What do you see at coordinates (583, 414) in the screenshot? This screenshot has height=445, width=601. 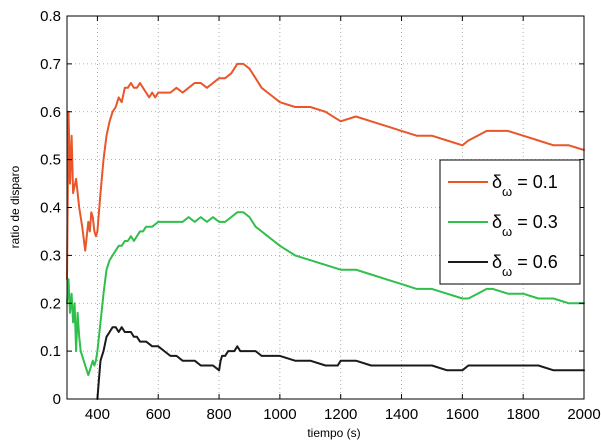 I see `x-tick-label-2000: 2000` at bounding box center [583, 414].